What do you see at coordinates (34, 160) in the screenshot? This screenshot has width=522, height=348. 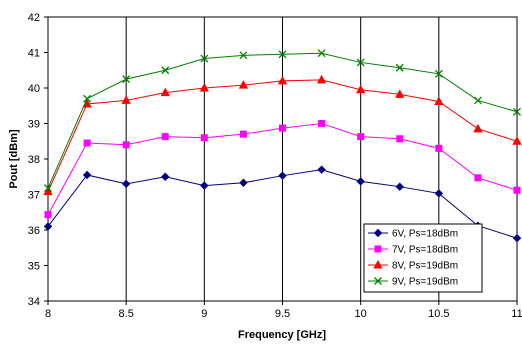 I see `y-tick-label: 38` at bounding box center [34, 160].